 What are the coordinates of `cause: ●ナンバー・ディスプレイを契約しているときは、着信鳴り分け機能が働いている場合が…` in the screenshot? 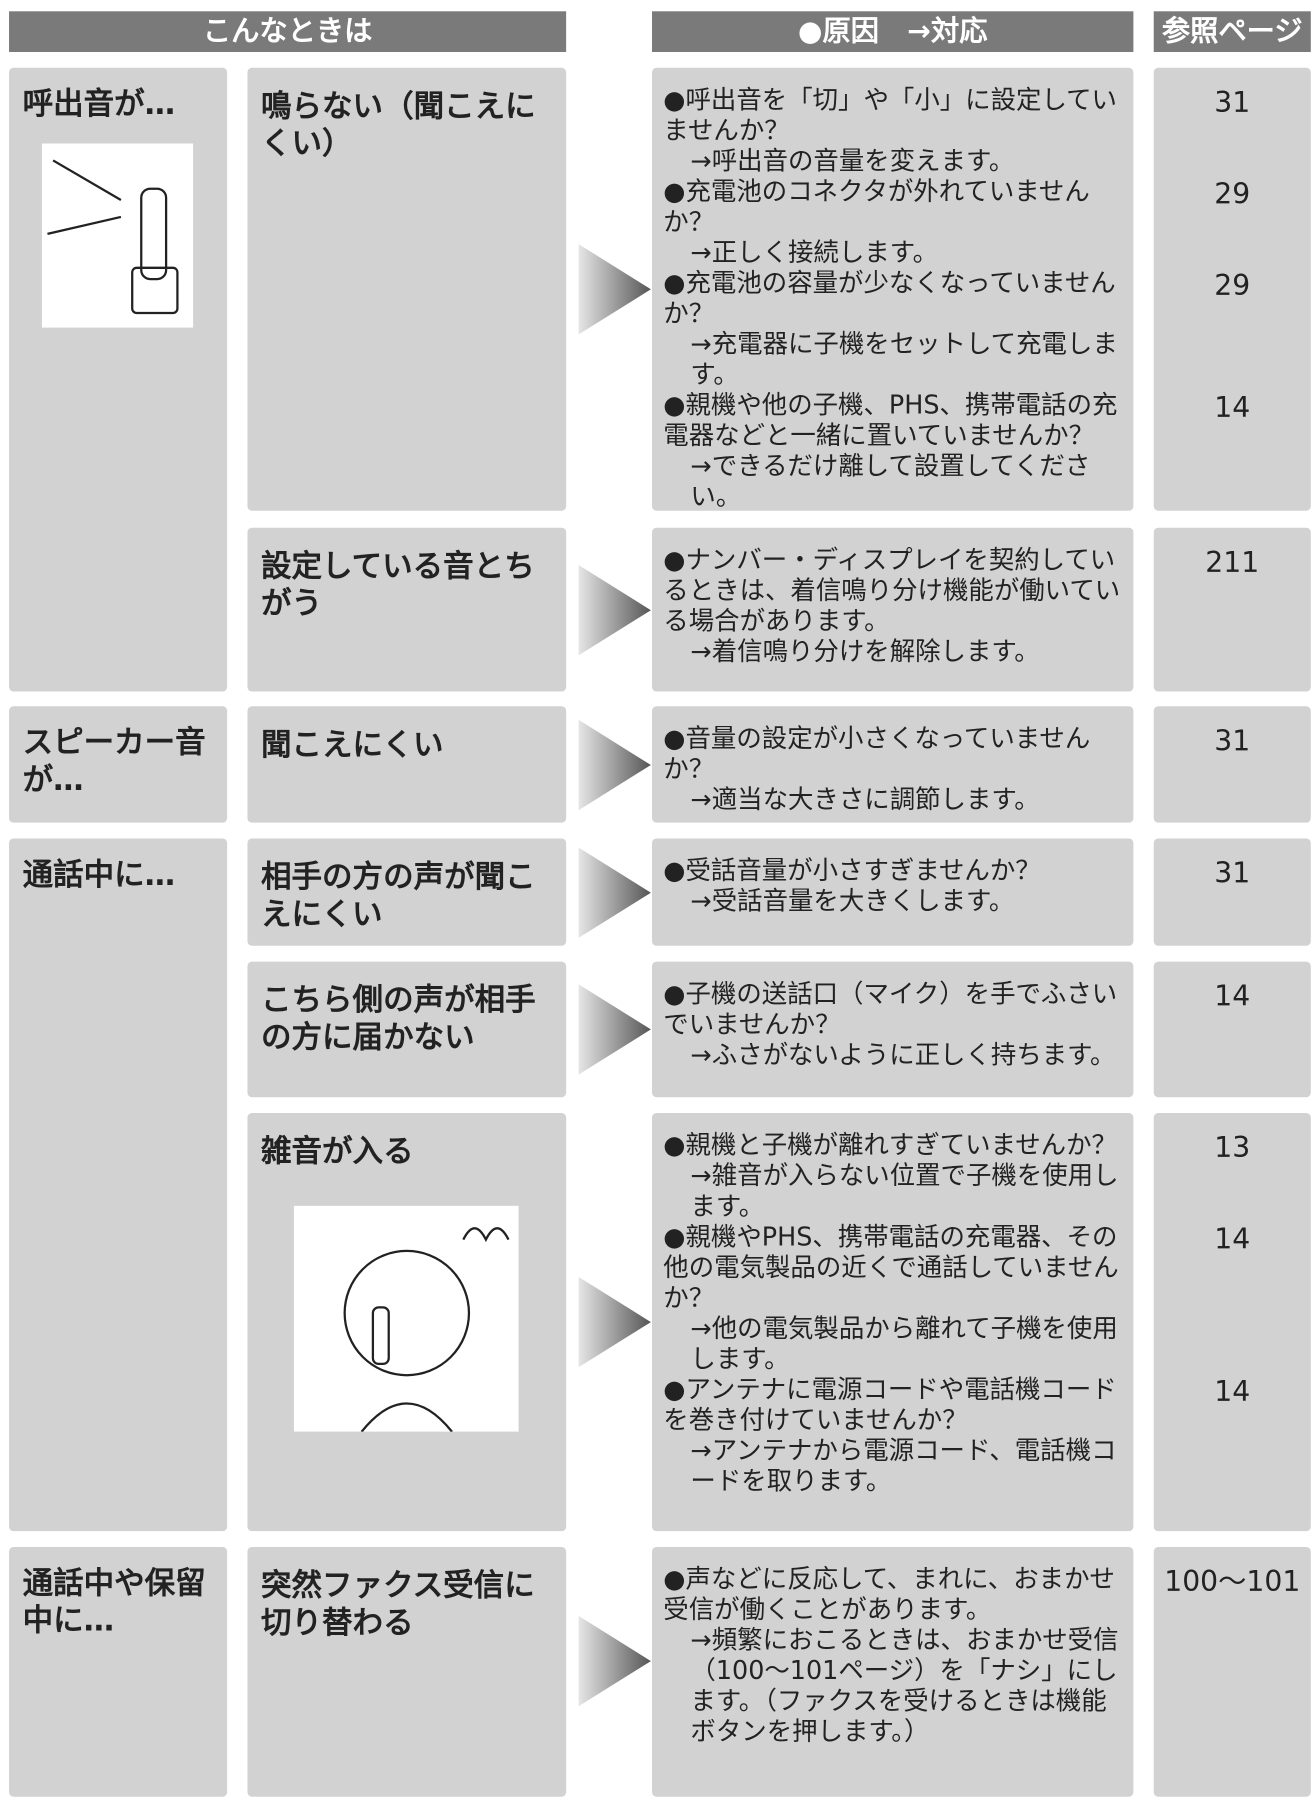 It's located at (892, 591).